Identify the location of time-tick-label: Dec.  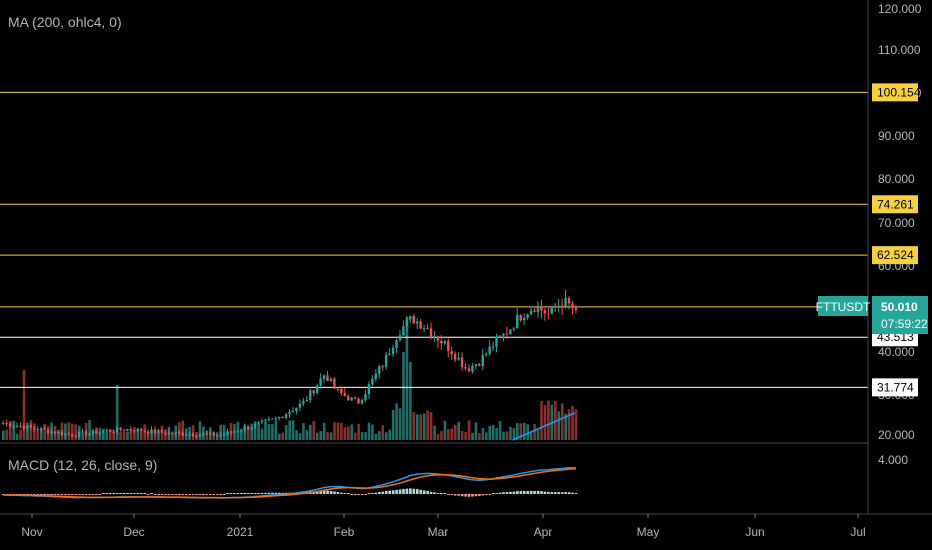
(133, 532).